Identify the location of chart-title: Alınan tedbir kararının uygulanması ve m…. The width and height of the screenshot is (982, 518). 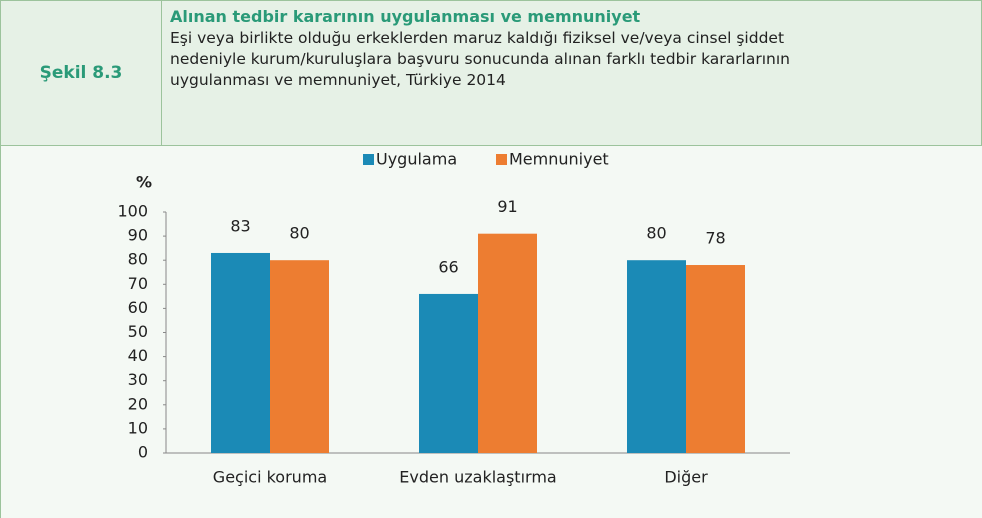
(405, 16).